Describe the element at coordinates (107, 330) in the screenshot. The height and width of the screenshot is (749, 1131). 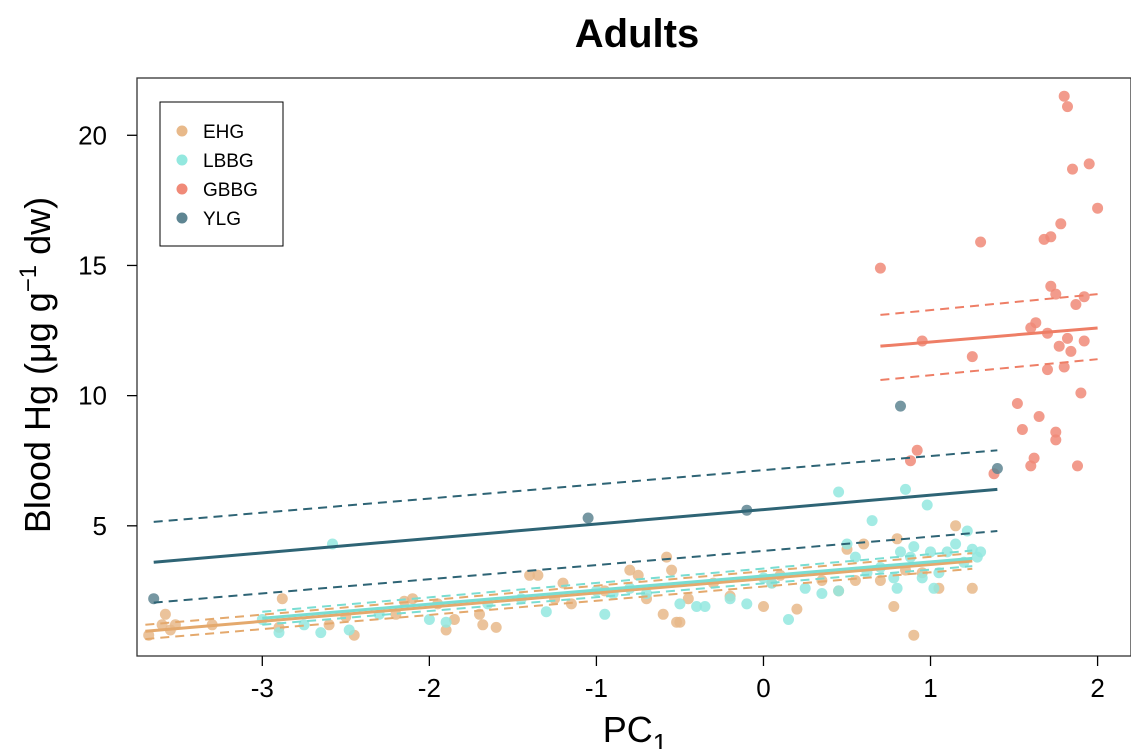
I see `y-axis: 5 10 15 20` at that location.